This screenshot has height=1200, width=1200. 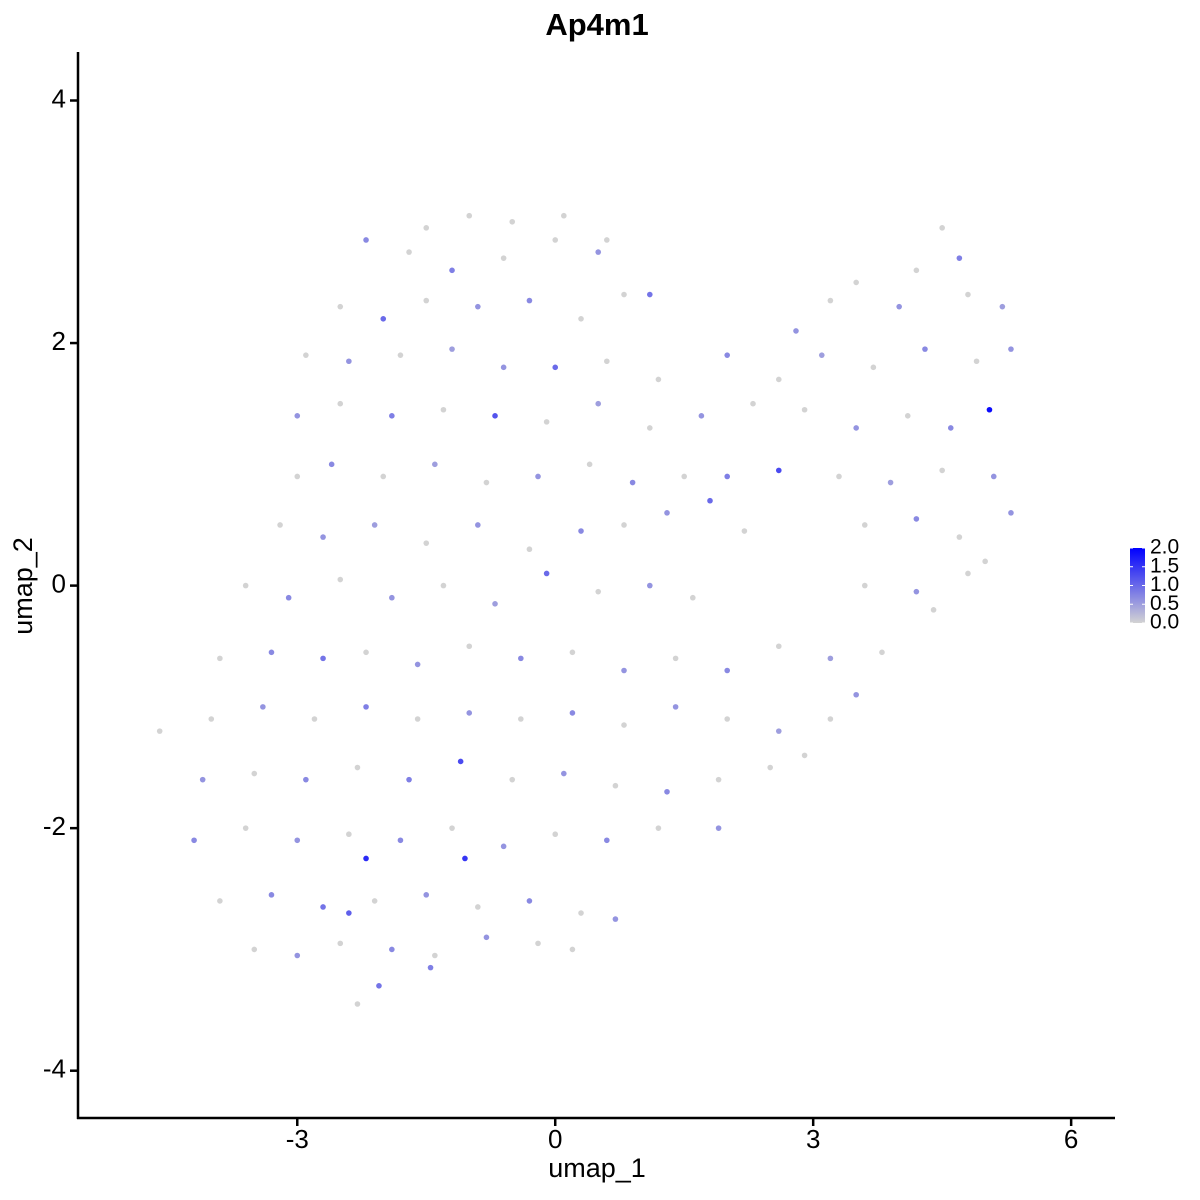 What do you see at coordinates (54, 826) in the screenshot?
I see `y-tick-label: -2` at bounding box center [54, 826].